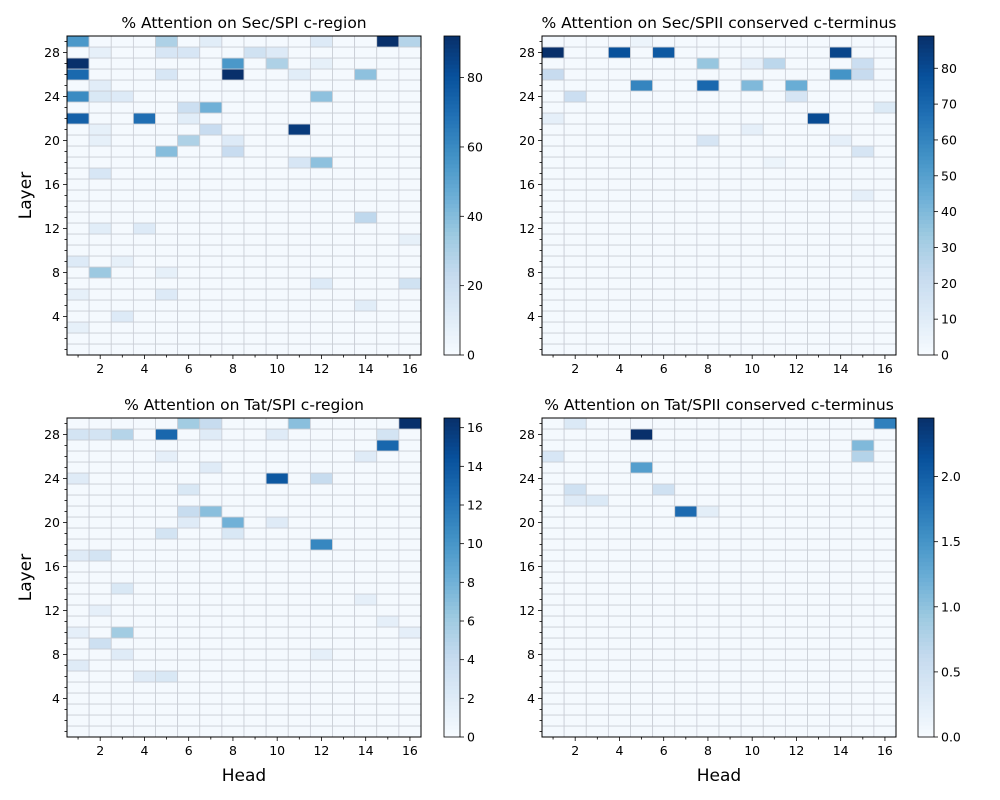 Image resolution: width=1000 pixels, height=800 pixels. What do you see at coordinates (664, 368) in the screenshot?
I see `x-tick-label: 6` at bounding box center [664, 368].